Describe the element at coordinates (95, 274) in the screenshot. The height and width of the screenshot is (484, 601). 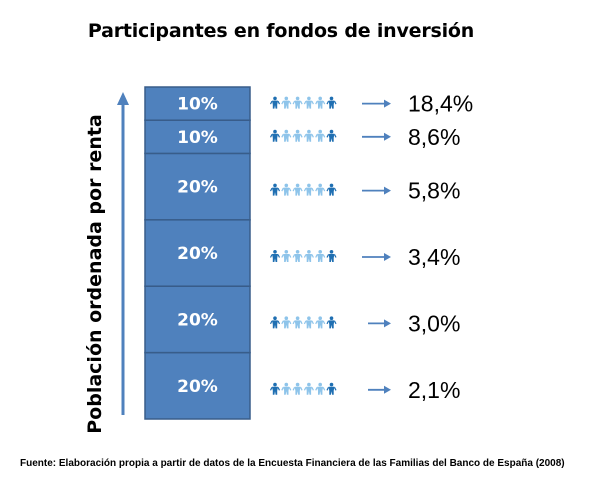
I see `y-axis-label: Población ordenada por renta` at that location.